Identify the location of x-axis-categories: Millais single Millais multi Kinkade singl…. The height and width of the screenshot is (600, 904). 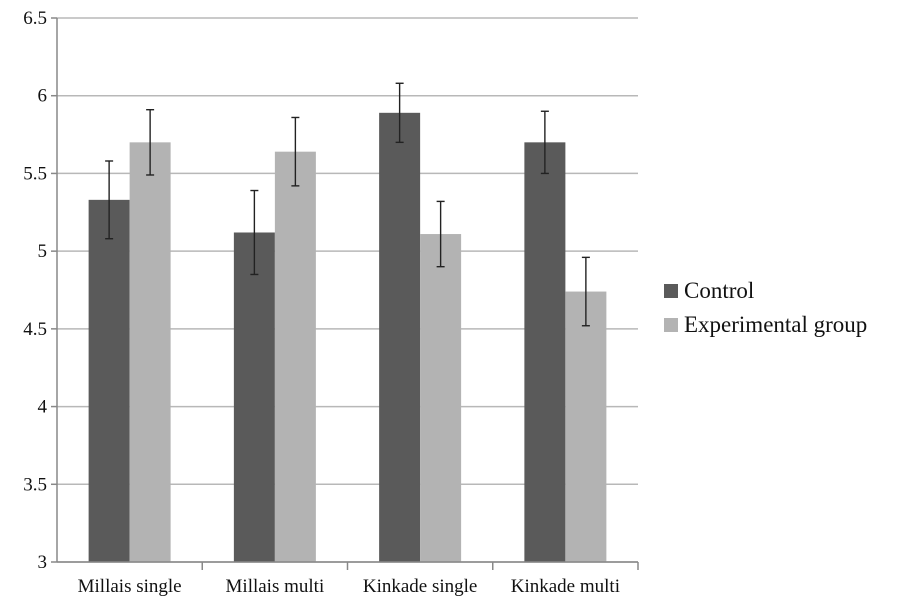
(349, 586).